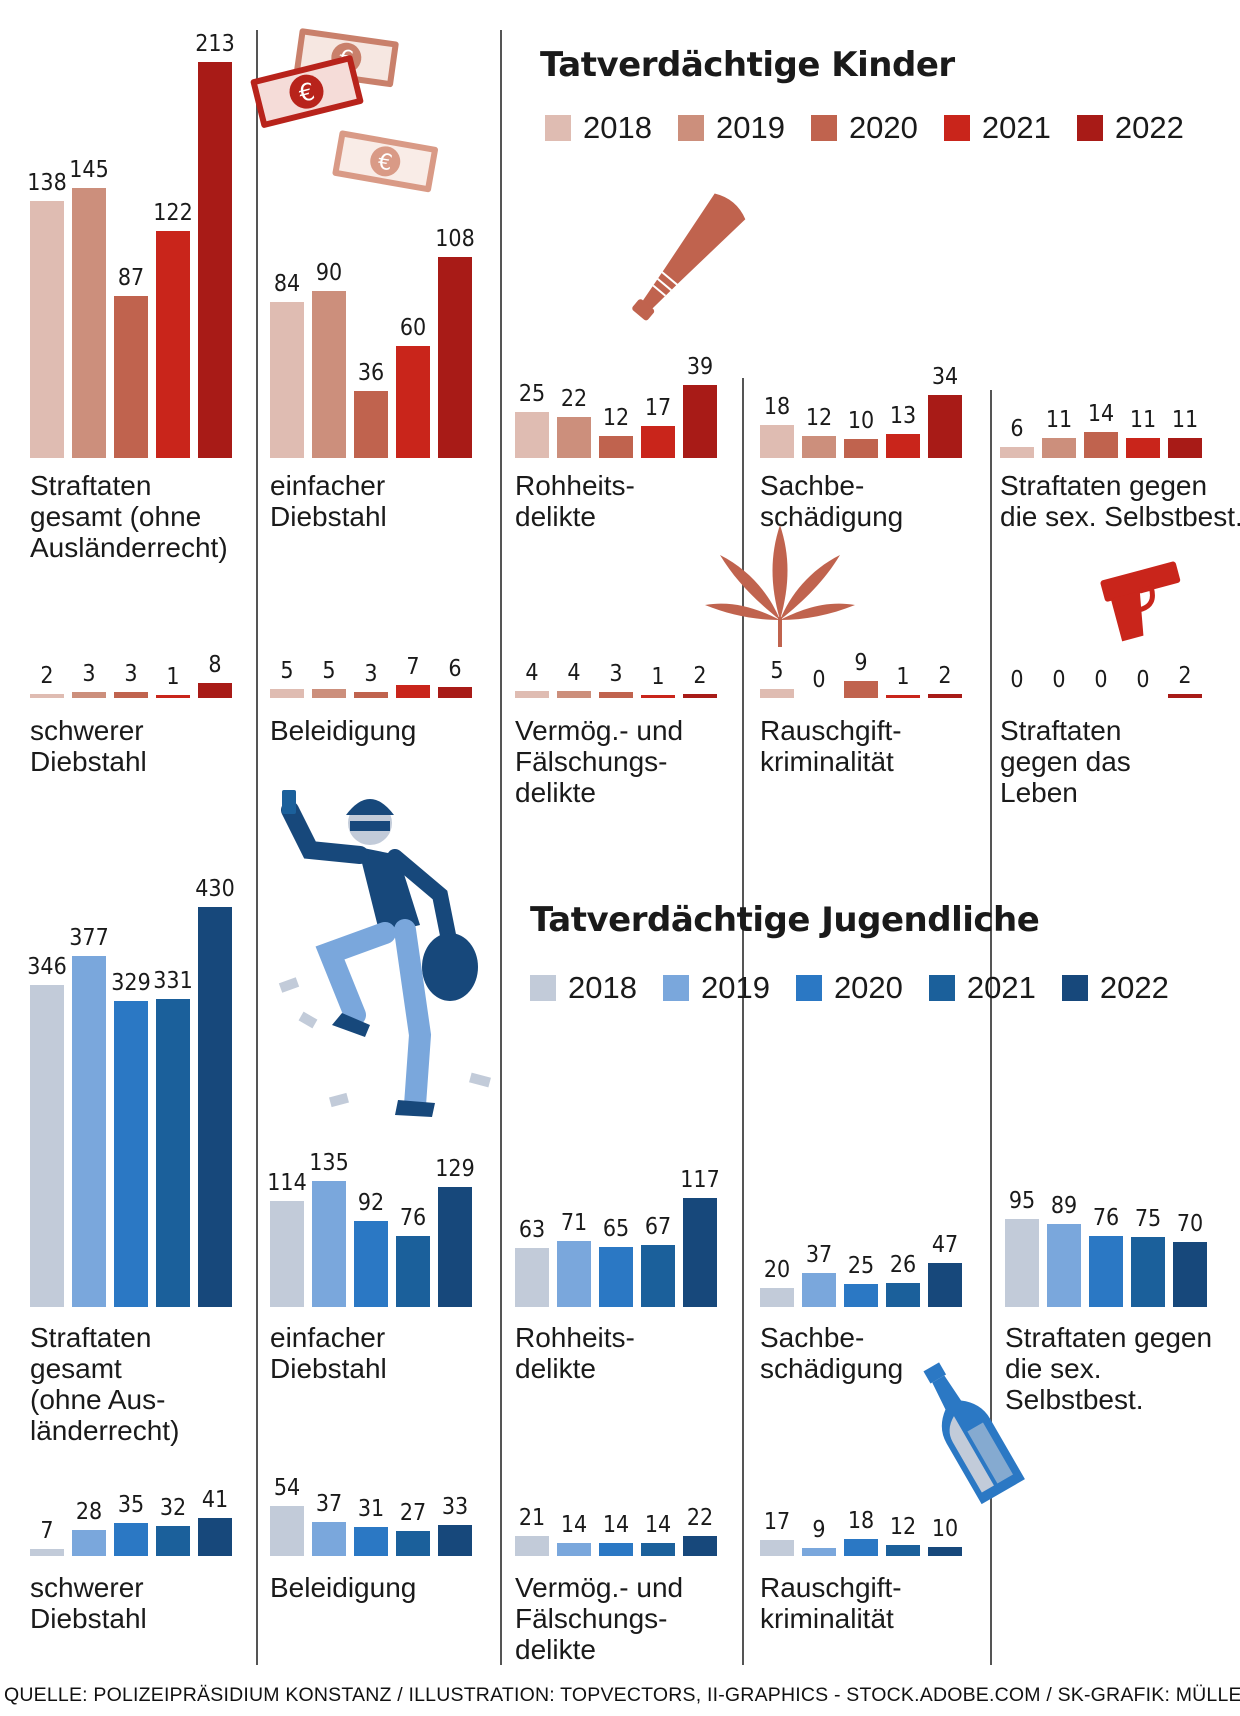 This screenshot has height=1716, width=1240. What do you see at coordinates (343, 730) in the screenshot?
I see `category-label: Beleidigung` at bounding box center [343, 730].